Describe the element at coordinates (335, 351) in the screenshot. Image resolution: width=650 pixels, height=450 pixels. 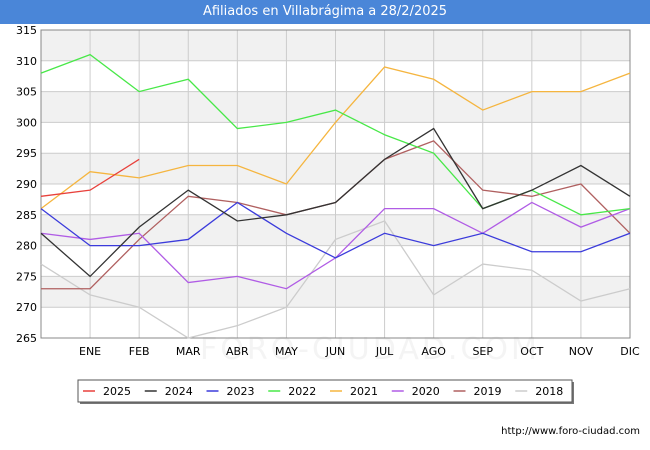
I see `x-tick-label: JUN` at that location.